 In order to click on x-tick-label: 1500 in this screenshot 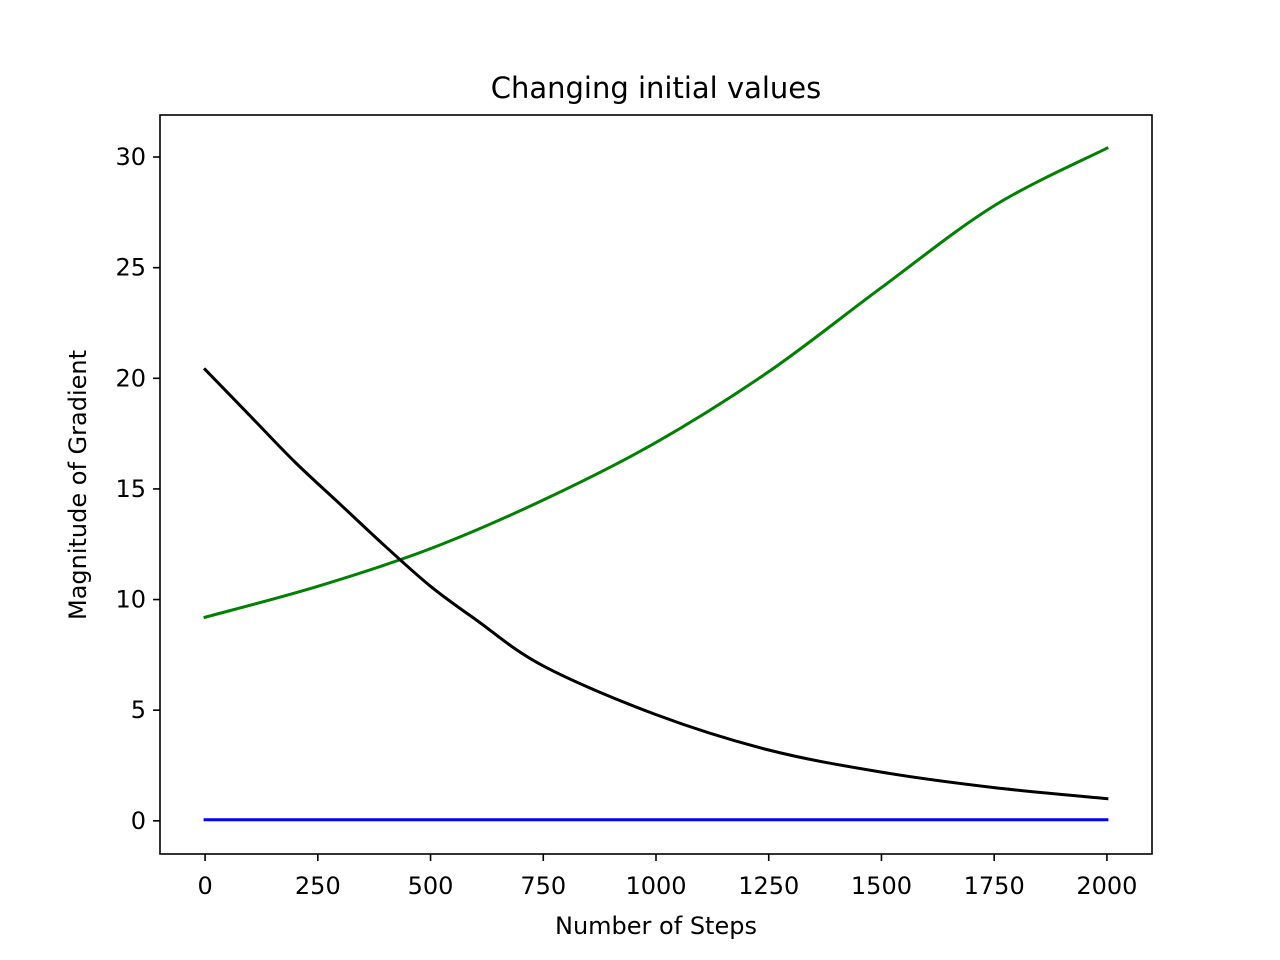, I will do `click(881, 886)`.